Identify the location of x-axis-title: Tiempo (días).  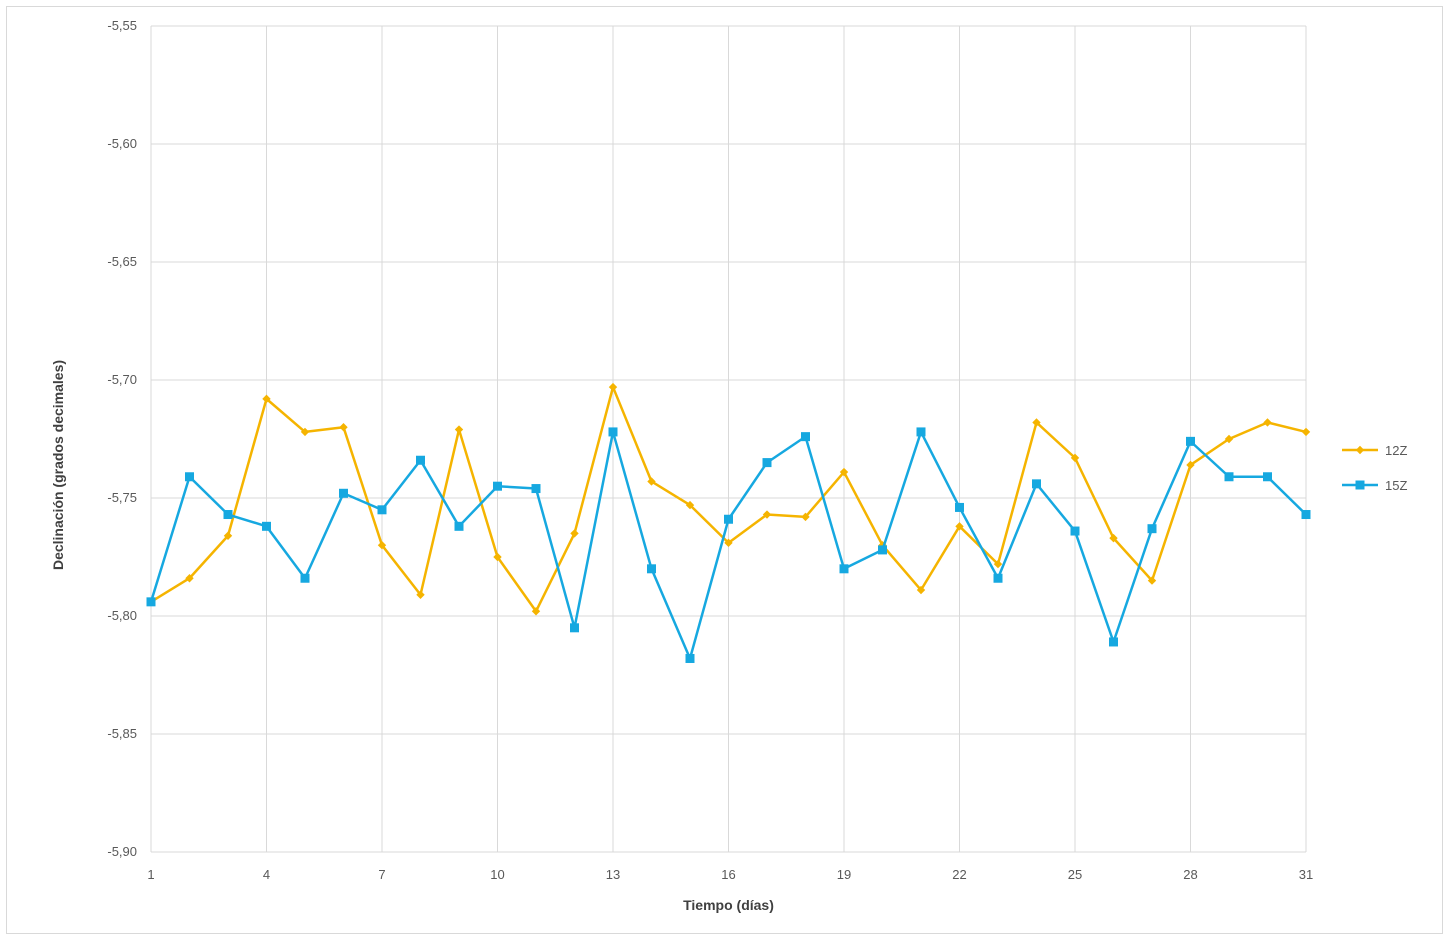
(728, 905).